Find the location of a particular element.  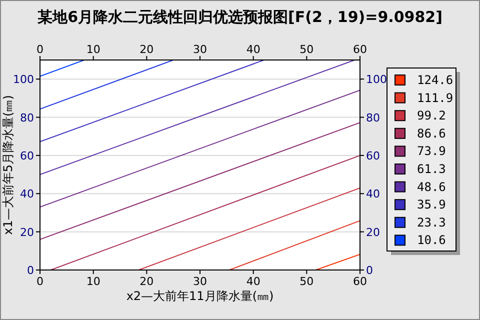

x2-tick-label: 60 is located at coordinates (360, 281).